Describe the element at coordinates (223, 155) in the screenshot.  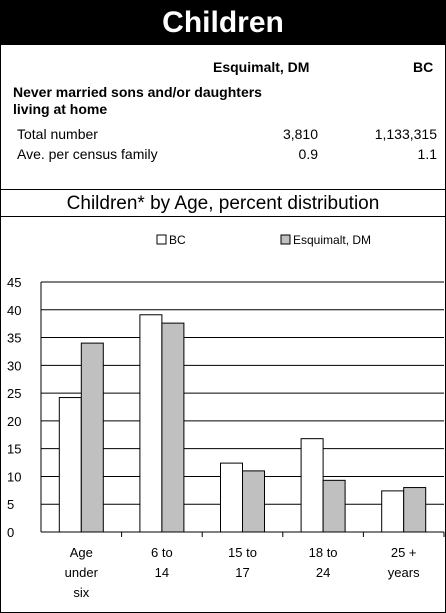
I see `table-row: Ave. per census family 0.9 1.1` at that location.